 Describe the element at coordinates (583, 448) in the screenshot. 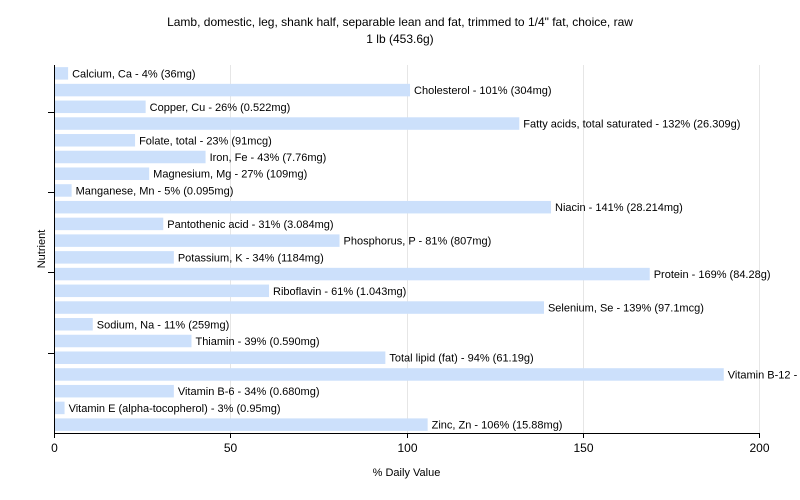

I see `x-tick-label: 150` at that location.